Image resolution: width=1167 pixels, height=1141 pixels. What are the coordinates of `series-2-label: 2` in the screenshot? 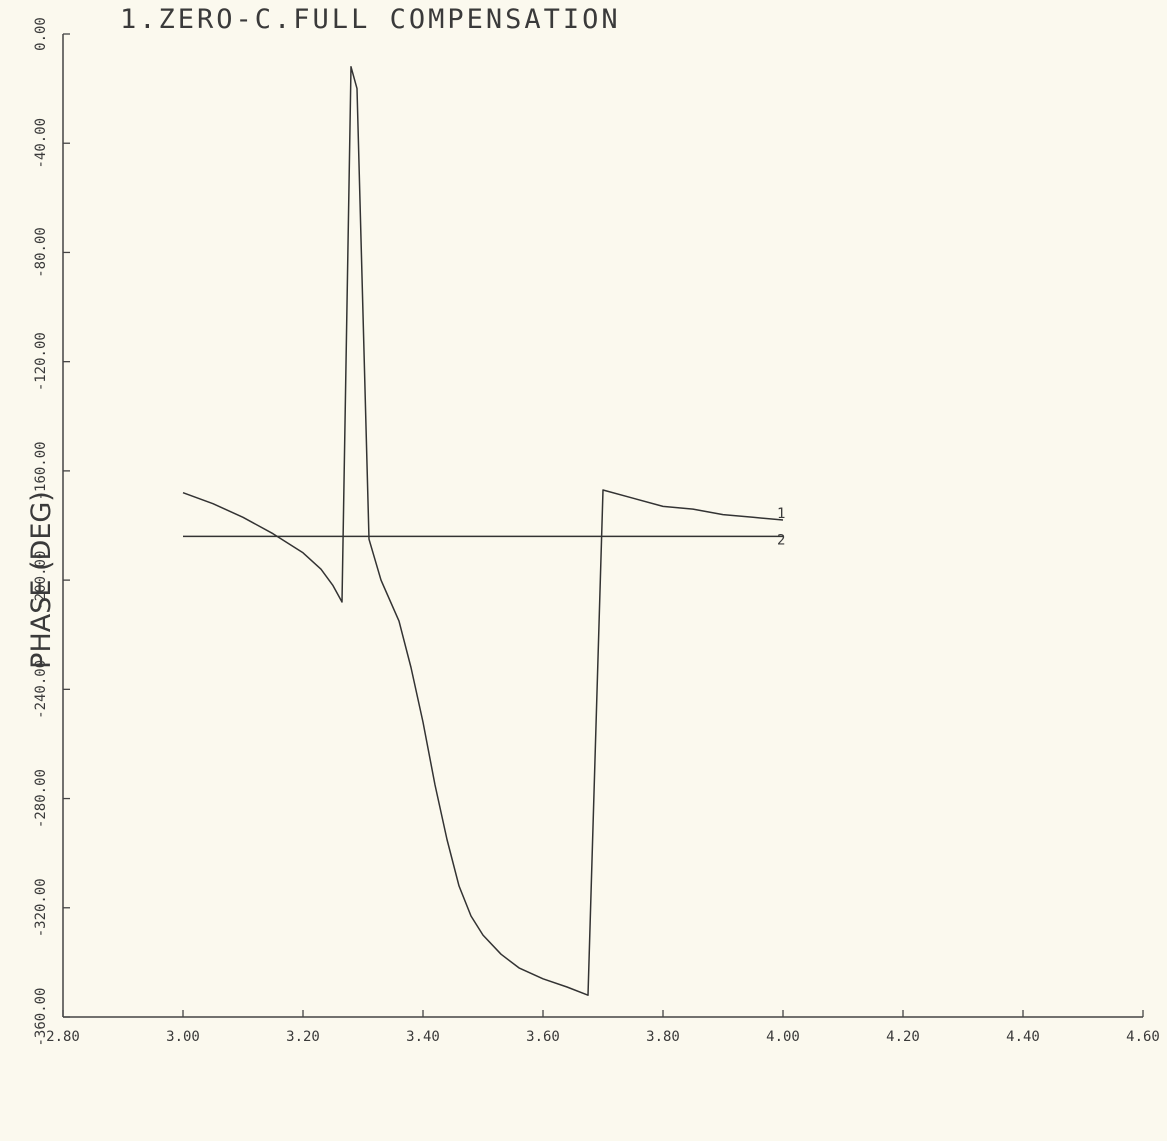 It's located at (781, 540).